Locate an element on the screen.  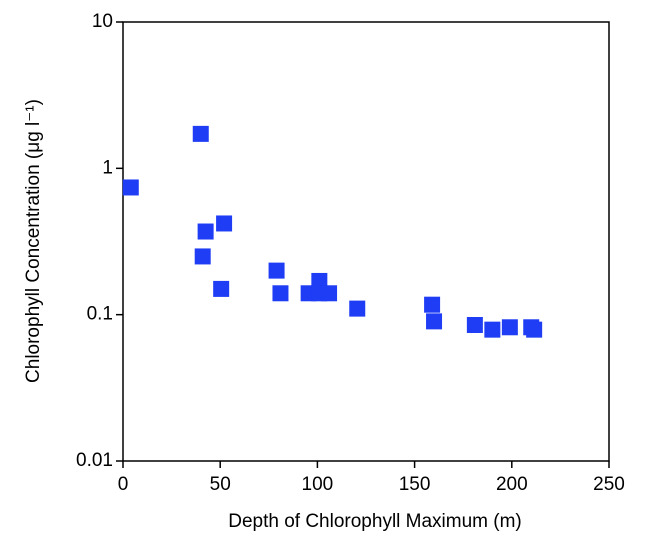
x-tick-label: 250 is located at coordinates (609, 484).